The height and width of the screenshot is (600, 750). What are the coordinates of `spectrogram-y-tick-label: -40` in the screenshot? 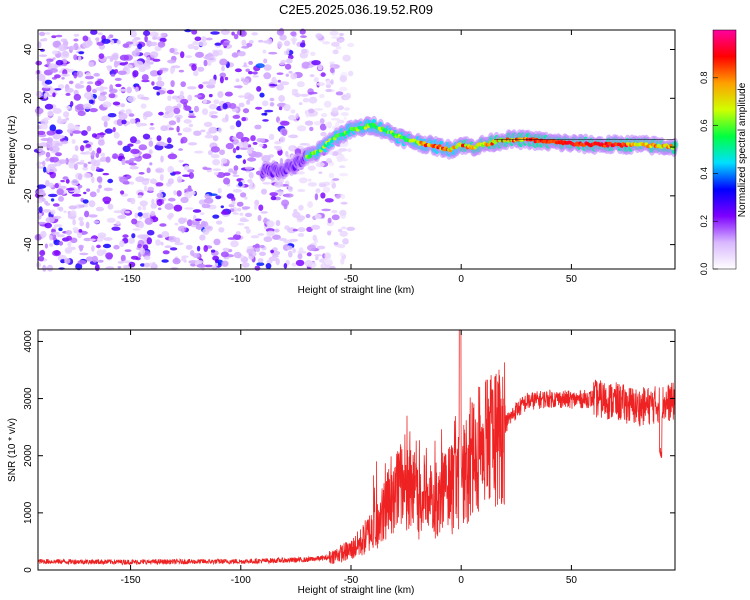 It's located at (28, 244).